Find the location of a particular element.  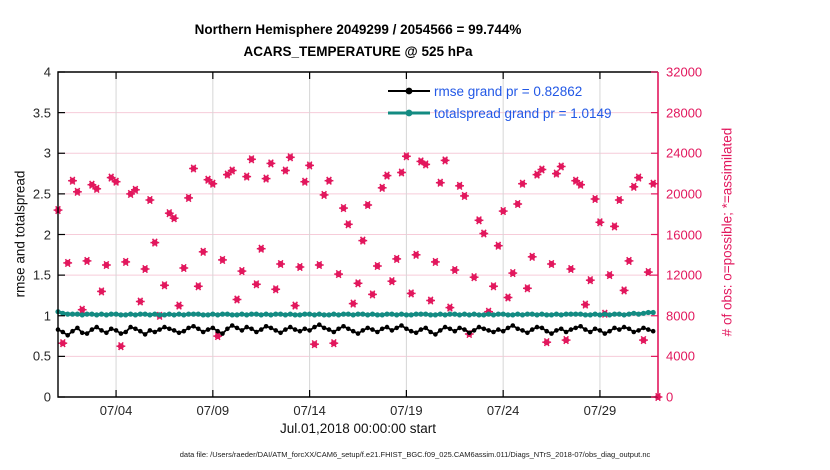

rmse-line-sample-icon is located at coordinates (409, 91).